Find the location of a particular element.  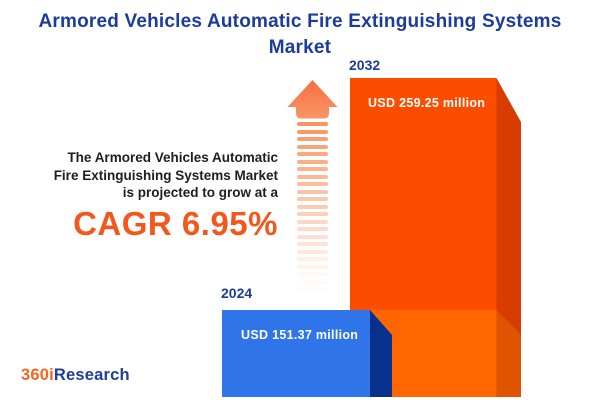

bar-2024-front is located at coordinates (296, 353).